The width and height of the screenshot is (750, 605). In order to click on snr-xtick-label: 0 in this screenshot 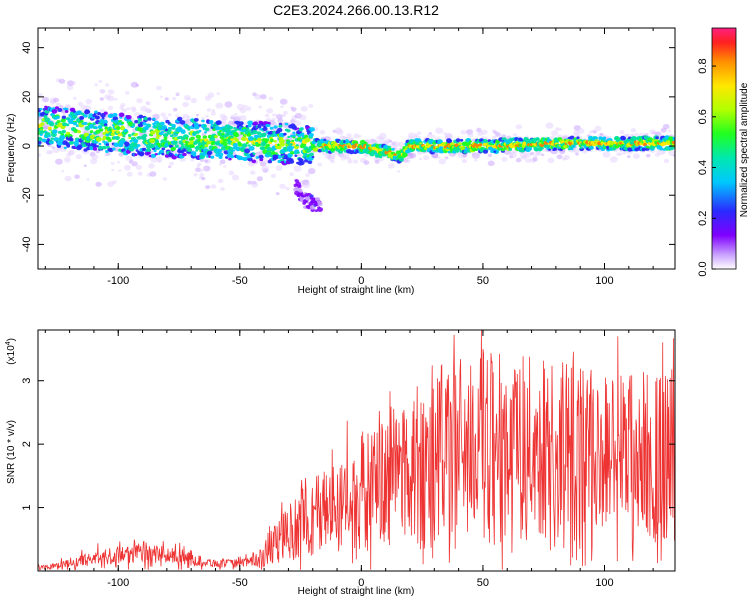, I will do `click(361, 583)`.